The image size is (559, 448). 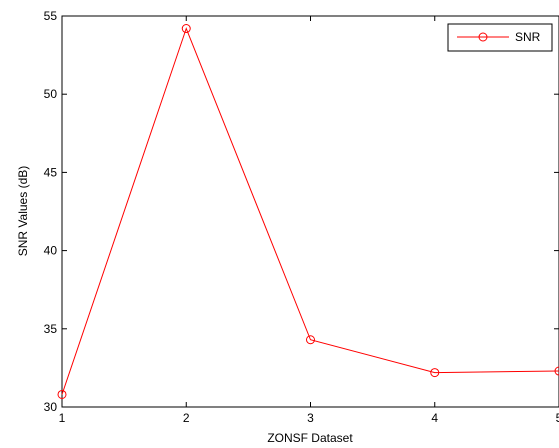 I want to click on y-tick-label: 30, so click(x=51, y=407).